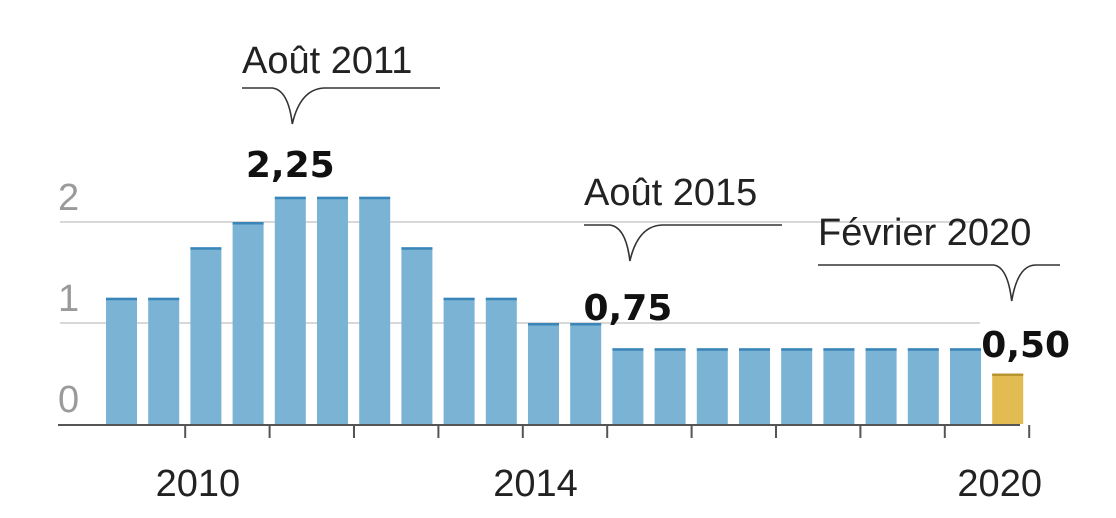  Describe the element at coordinates (544, 431) in the screenshot. I see `axis-layer` at that location.